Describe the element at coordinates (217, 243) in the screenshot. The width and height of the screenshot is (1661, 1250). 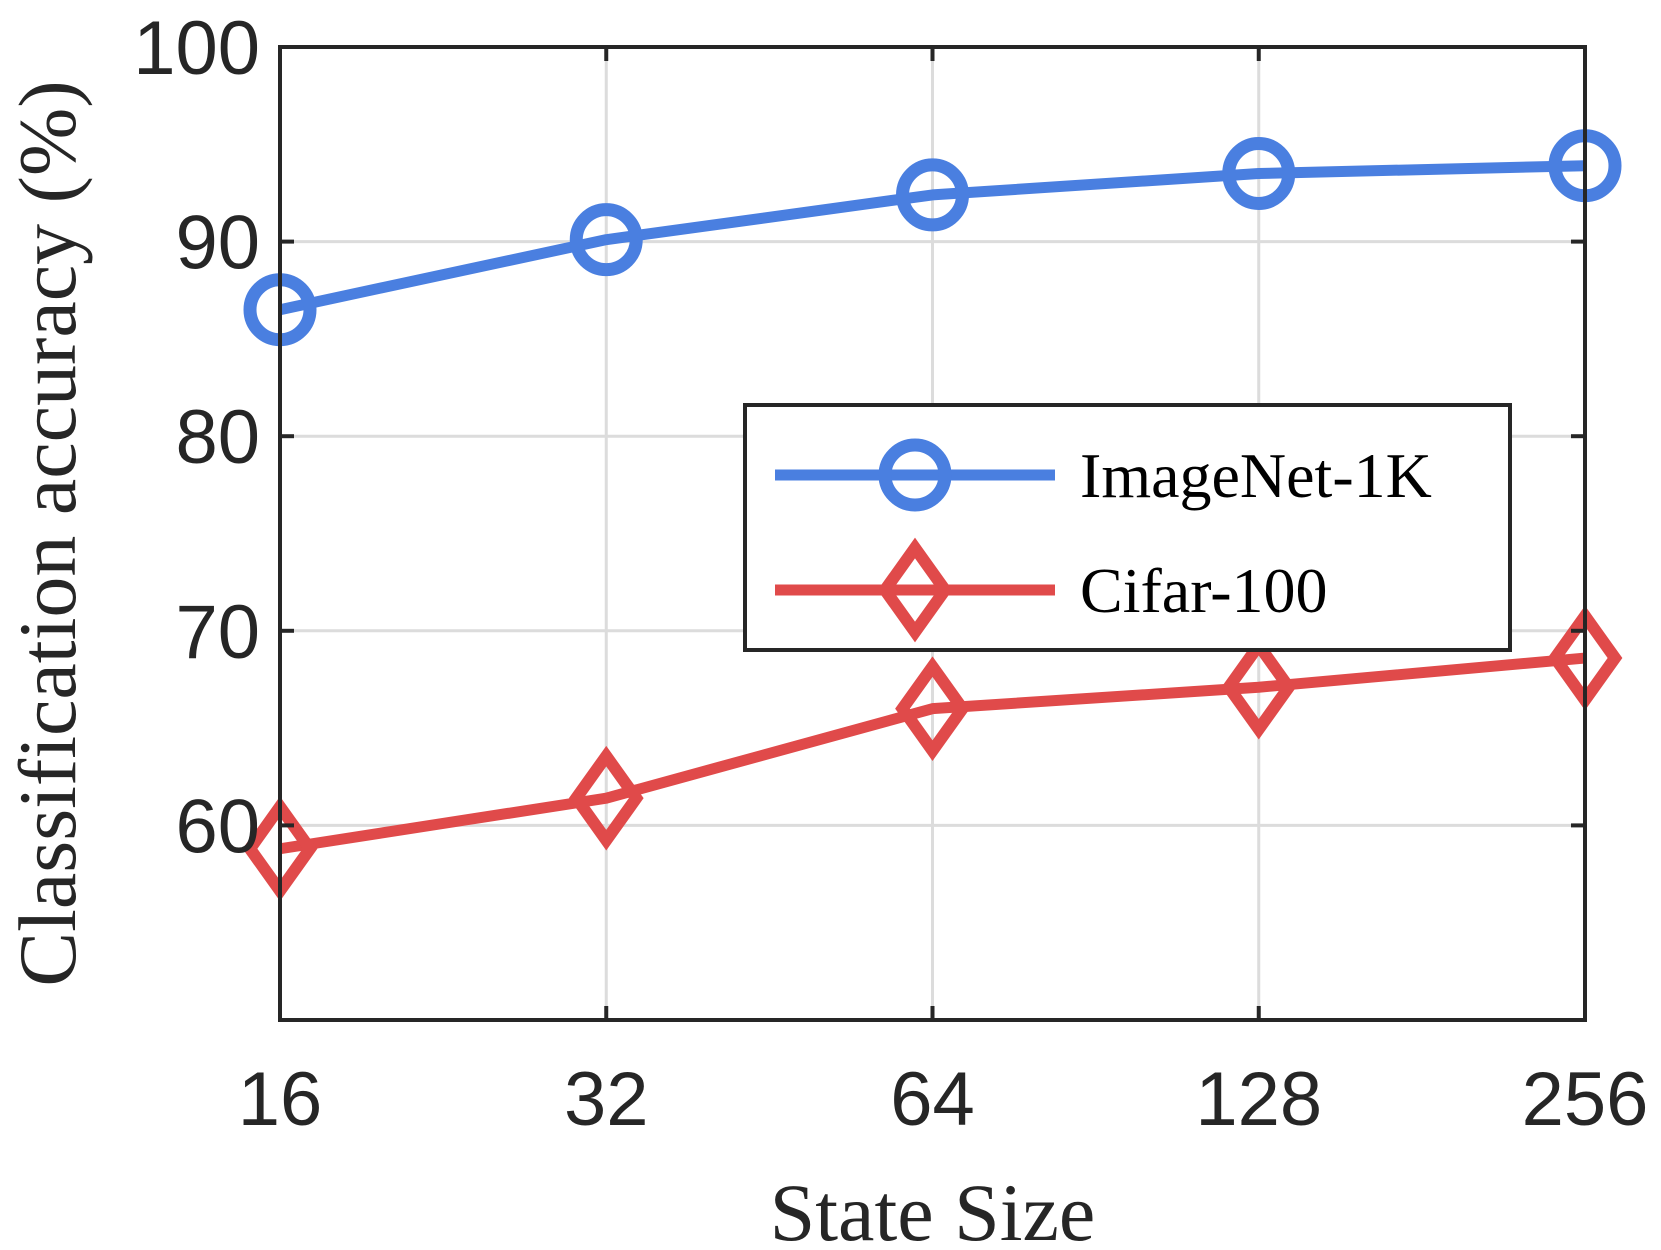
I see `y-tick-label: 90` at that location.